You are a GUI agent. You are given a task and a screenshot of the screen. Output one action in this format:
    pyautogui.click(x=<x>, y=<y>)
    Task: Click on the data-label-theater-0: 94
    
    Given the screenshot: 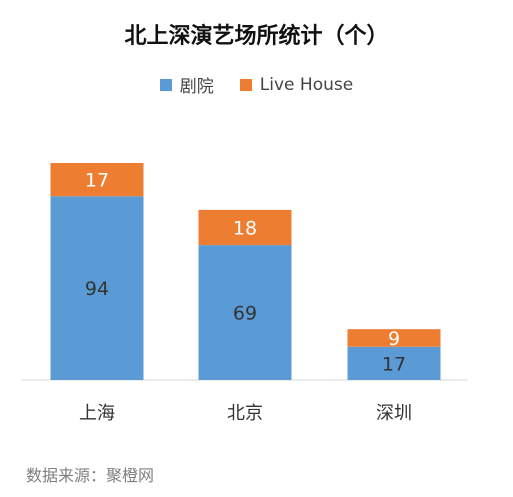 What is the action you would take?
    pyautogui.click(x=97, y=289)
    